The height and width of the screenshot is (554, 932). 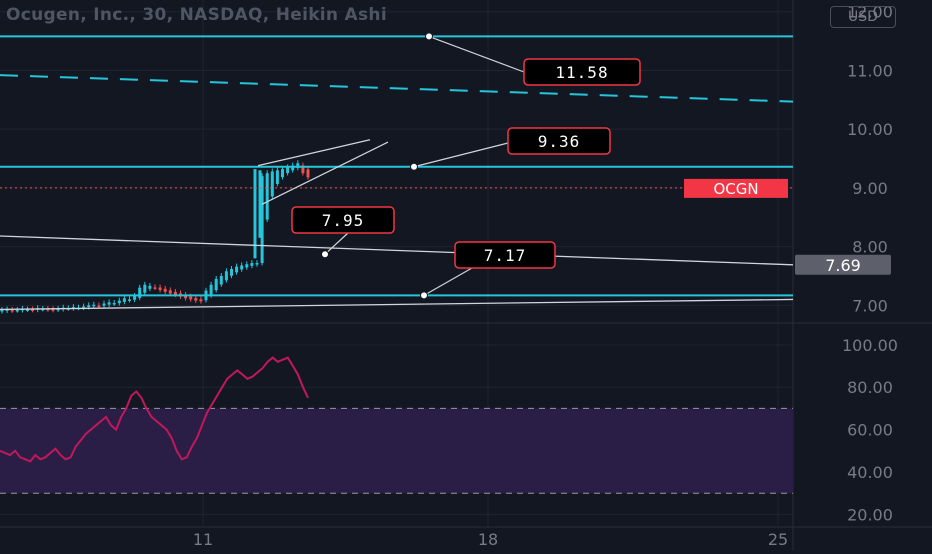 What do you see at coordinates (154, 409) in the screenshot?
I see `oscillator-line` at bounding box center [154, 409].